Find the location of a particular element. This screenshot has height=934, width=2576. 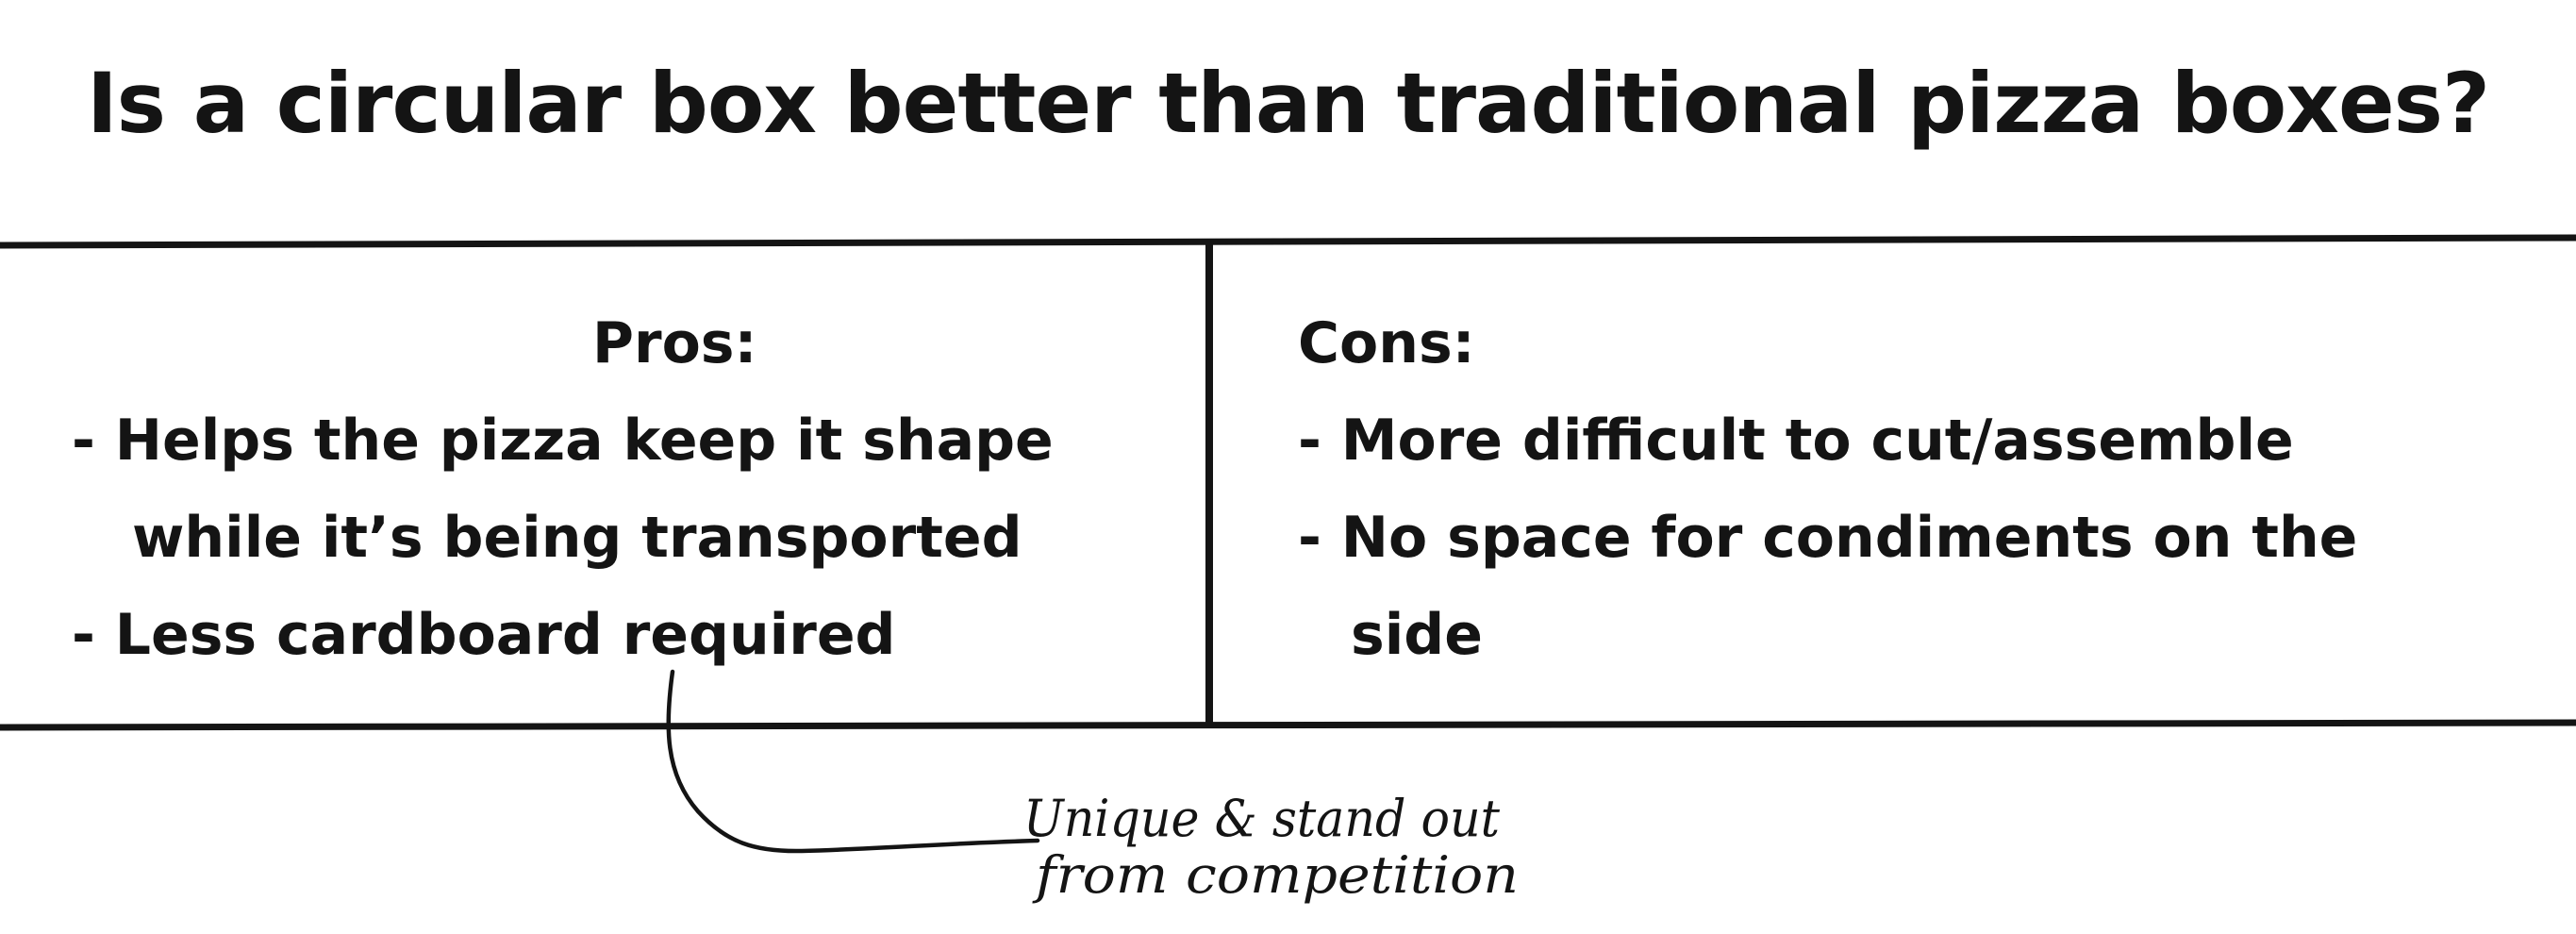

cons-heading: Cons: is located at coordinates (1387, 343).